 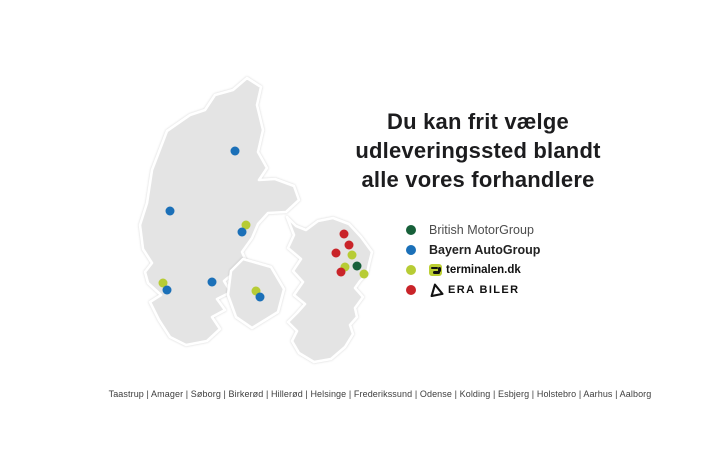 I want to click on region-jutland, so click(x=219, y=211).